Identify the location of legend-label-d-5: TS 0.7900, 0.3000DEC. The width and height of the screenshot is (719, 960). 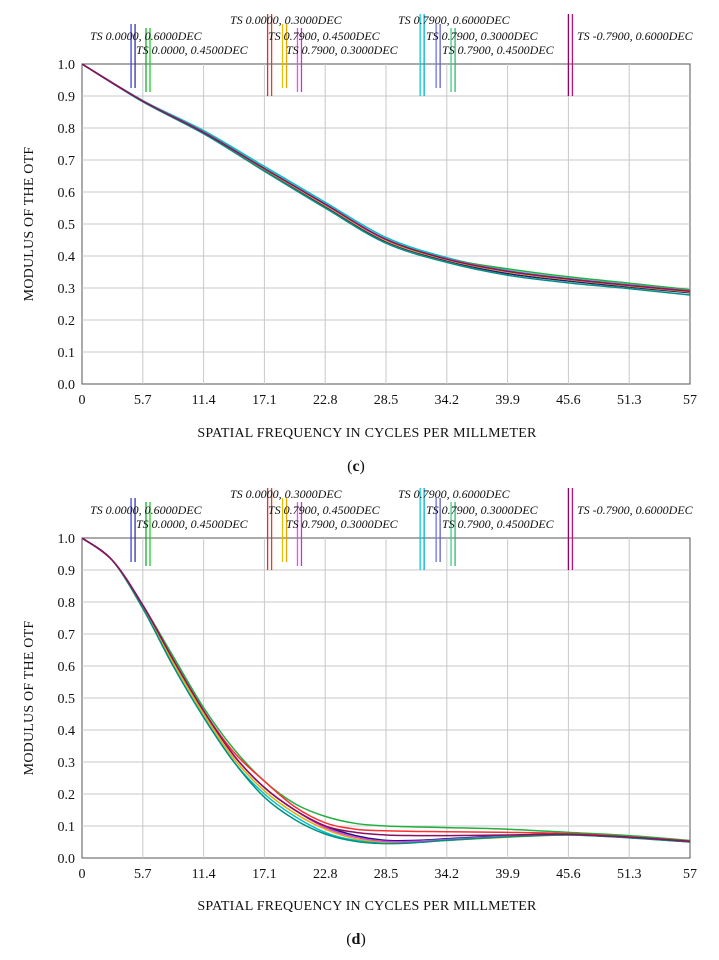
(342, 524).